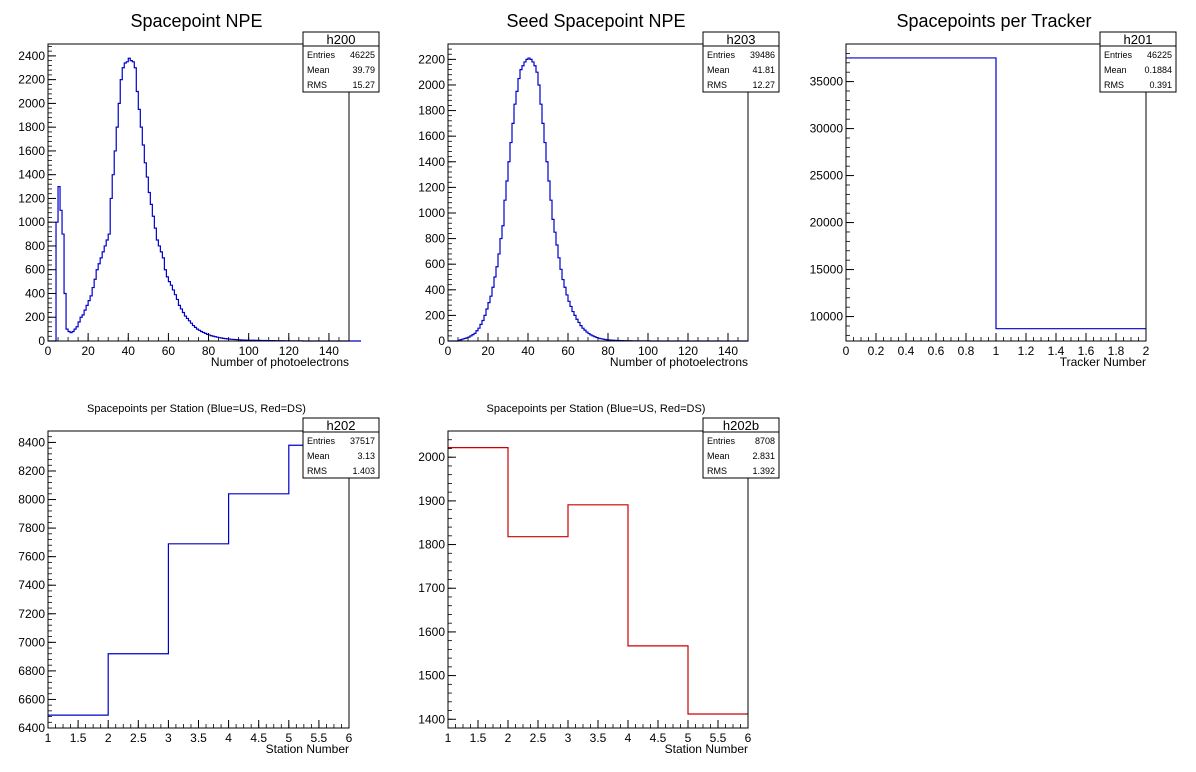  What do you see at coordinates (598, 738) in the screenshot?
I see `x-tick-label: 3.5` at bounding box center [598, 738].